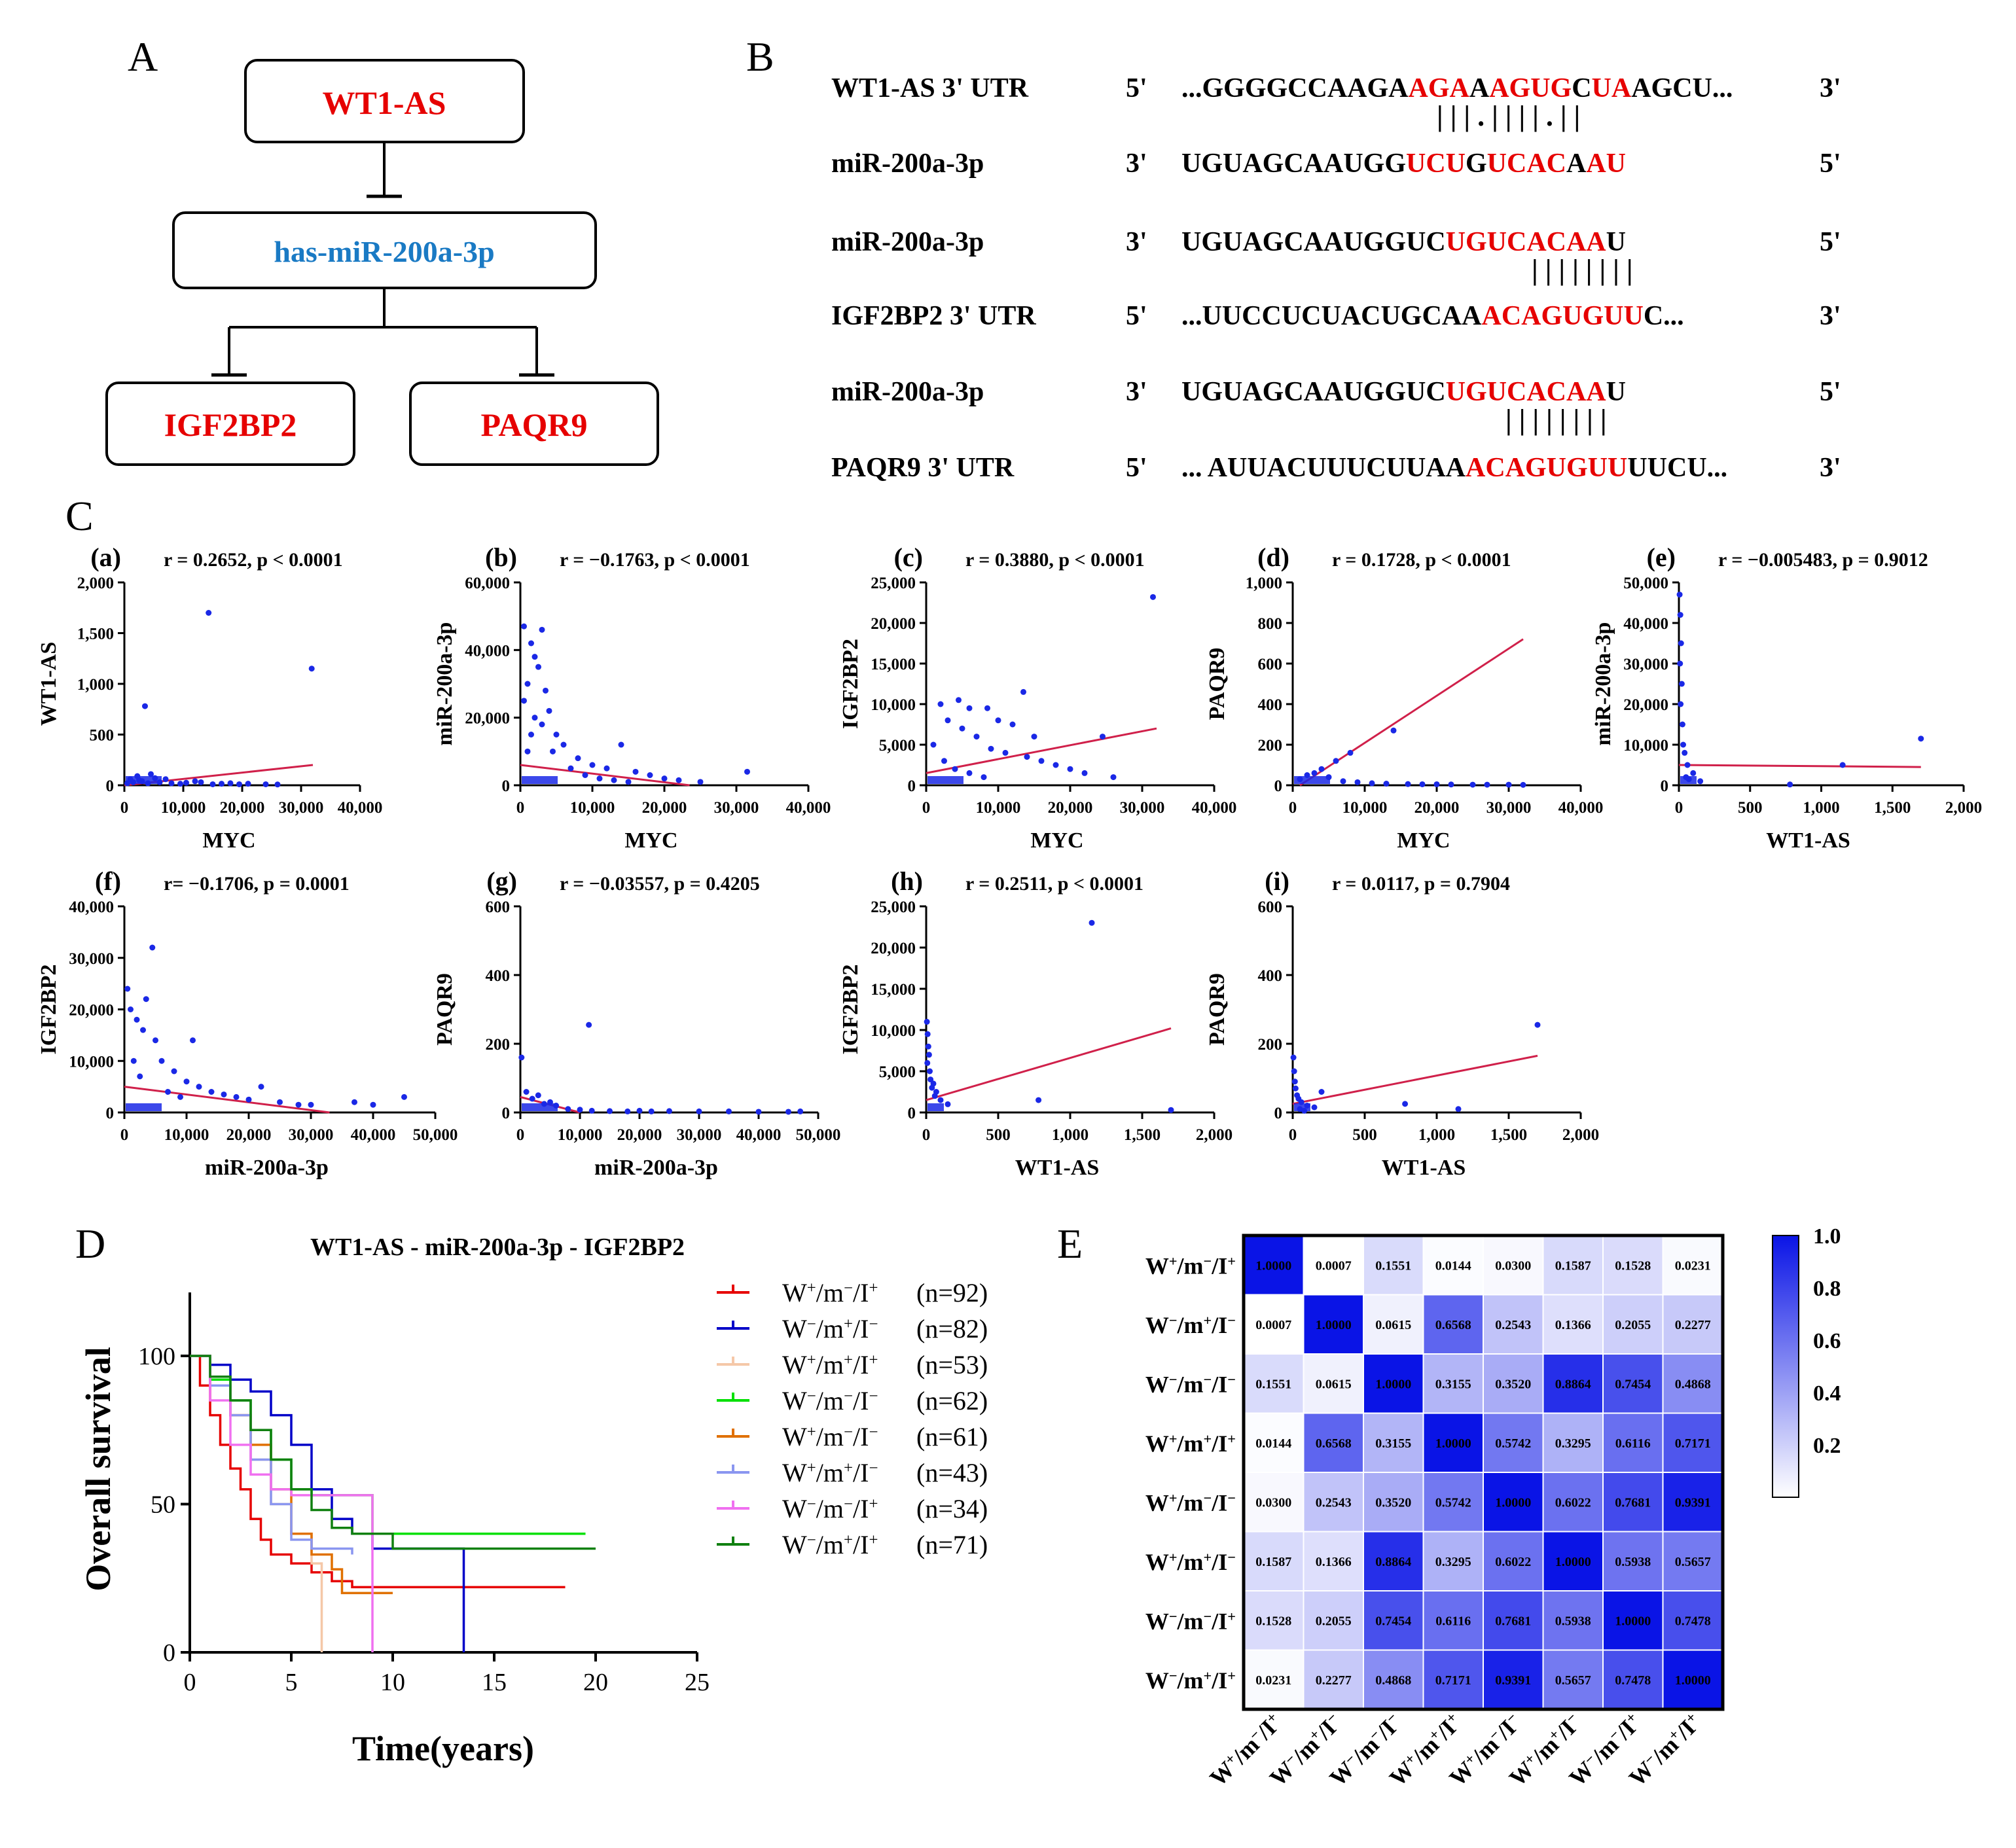 The image size is (2016, 1848). I want to click on y-tick-label: 1,500, so click(95, 635).